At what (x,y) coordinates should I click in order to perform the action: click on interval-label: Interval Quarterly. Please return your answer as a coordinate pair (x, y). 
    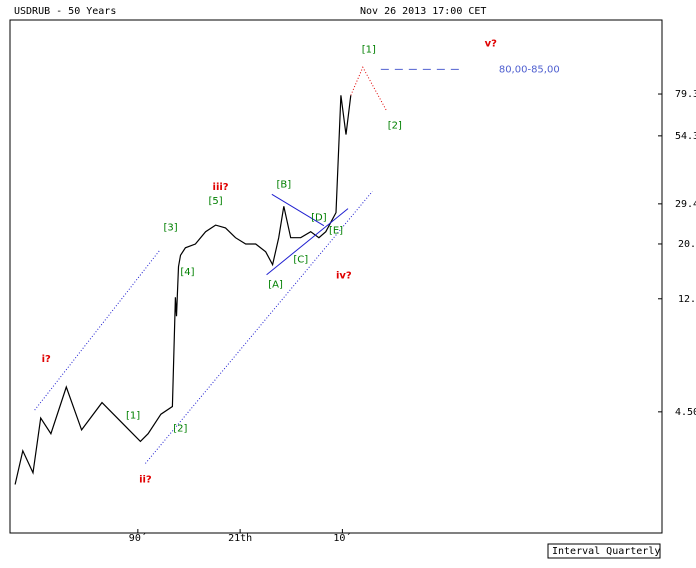
    Looking at the image, I should click on (606, 551).